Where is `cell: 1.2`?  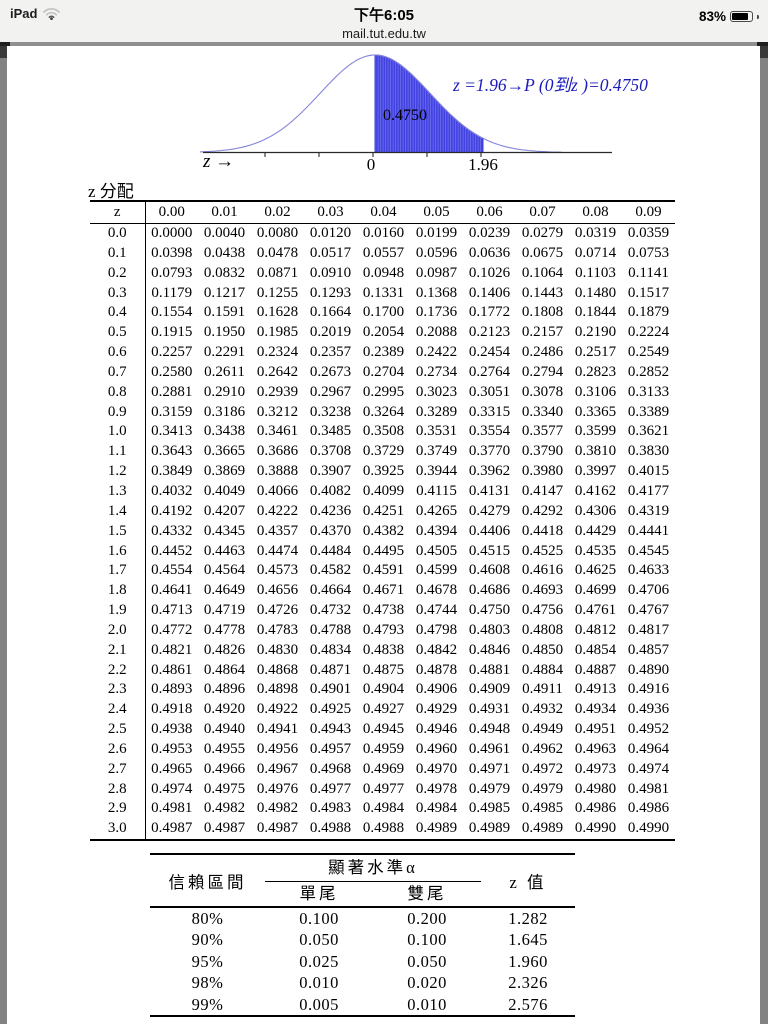 cell: 1.2 is located at coordinates (118, 472).